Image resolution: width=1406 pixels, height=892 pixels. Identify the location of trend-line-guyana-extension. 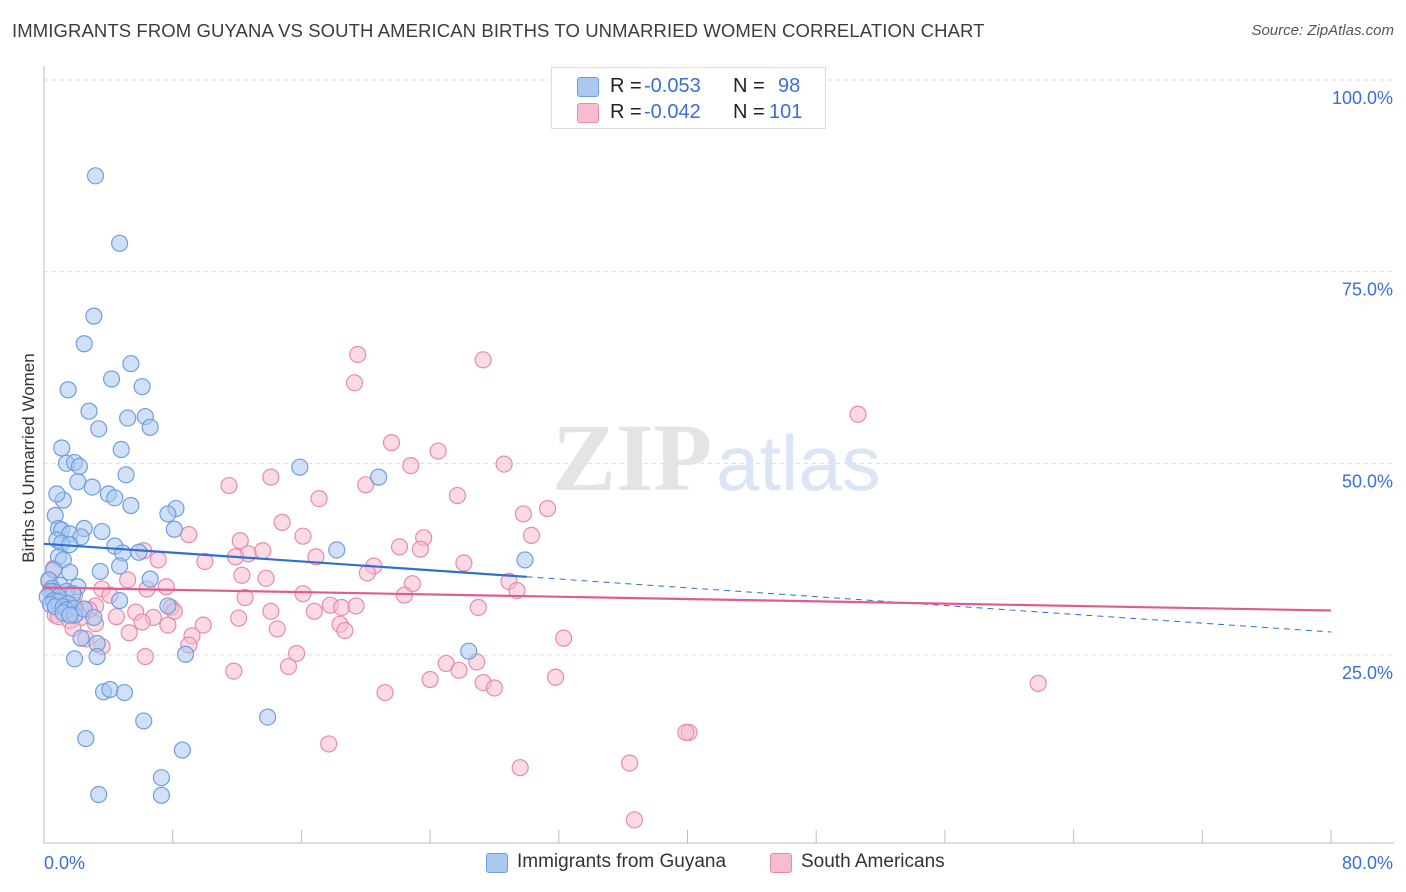
(929, 604).